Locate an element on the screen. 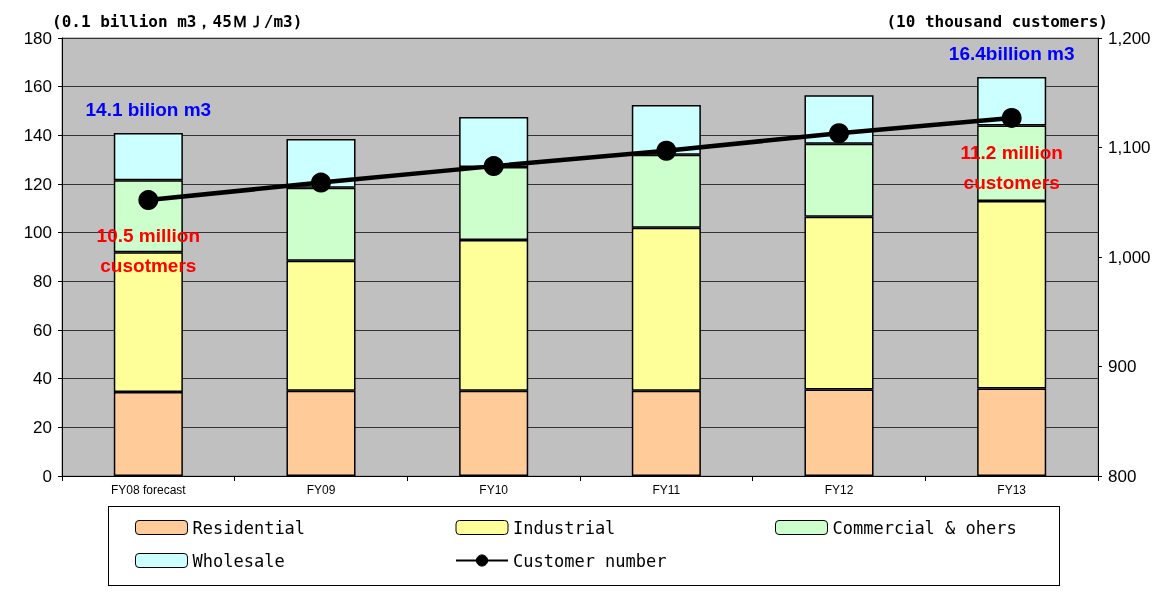  y2-tick-label: 900 is located at coordinates (1122, 366).